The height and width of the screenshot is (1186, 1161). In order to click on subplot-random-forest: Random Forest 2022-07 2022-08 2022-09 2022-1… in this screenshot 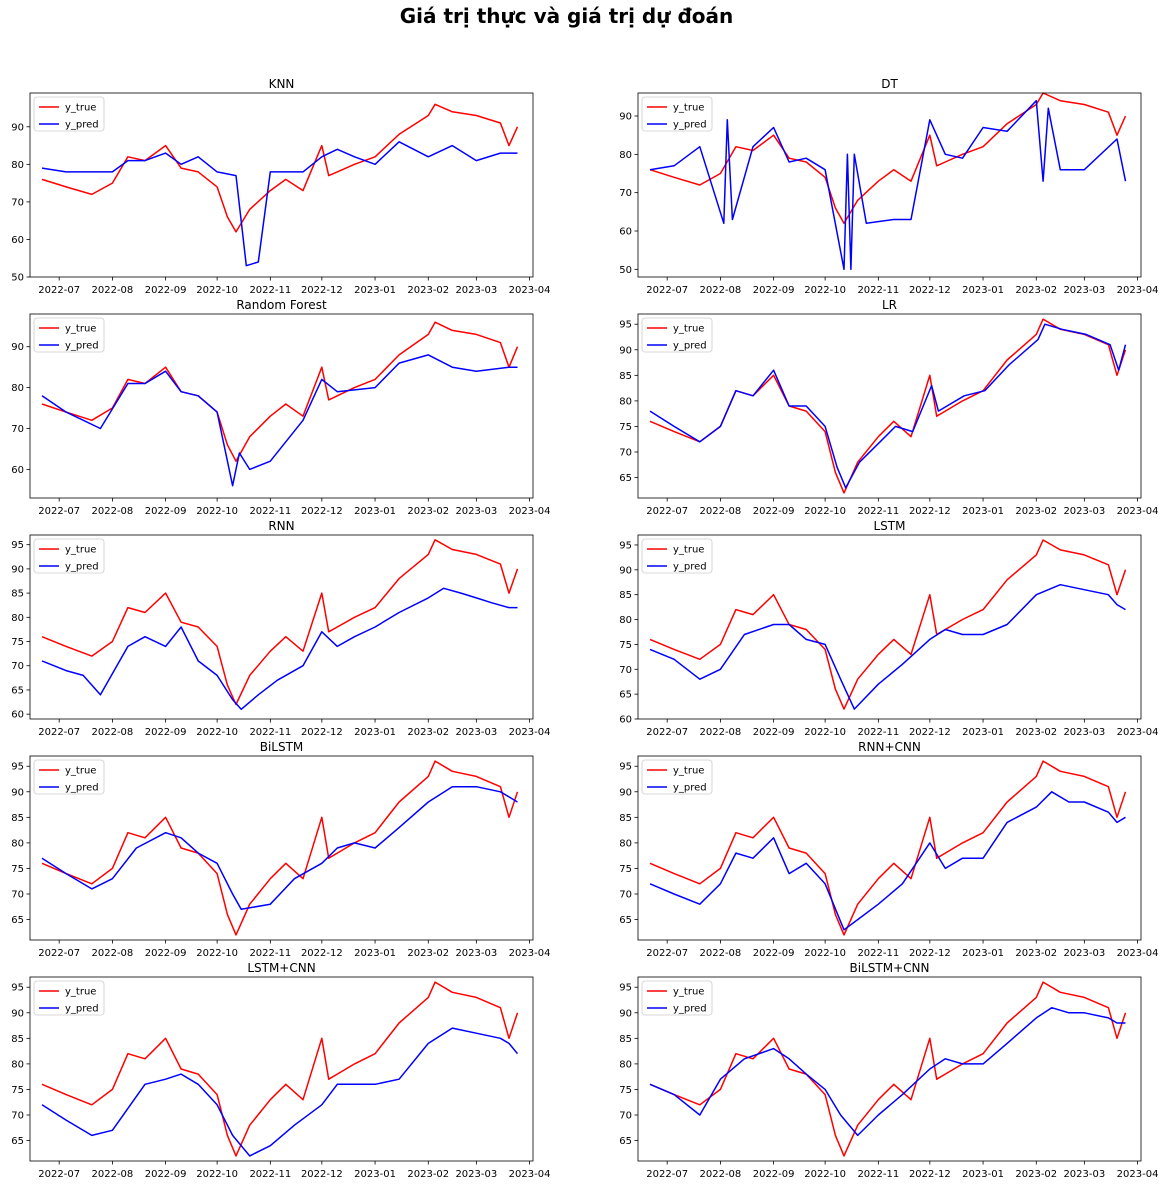, I will do `click(280, 407)`.